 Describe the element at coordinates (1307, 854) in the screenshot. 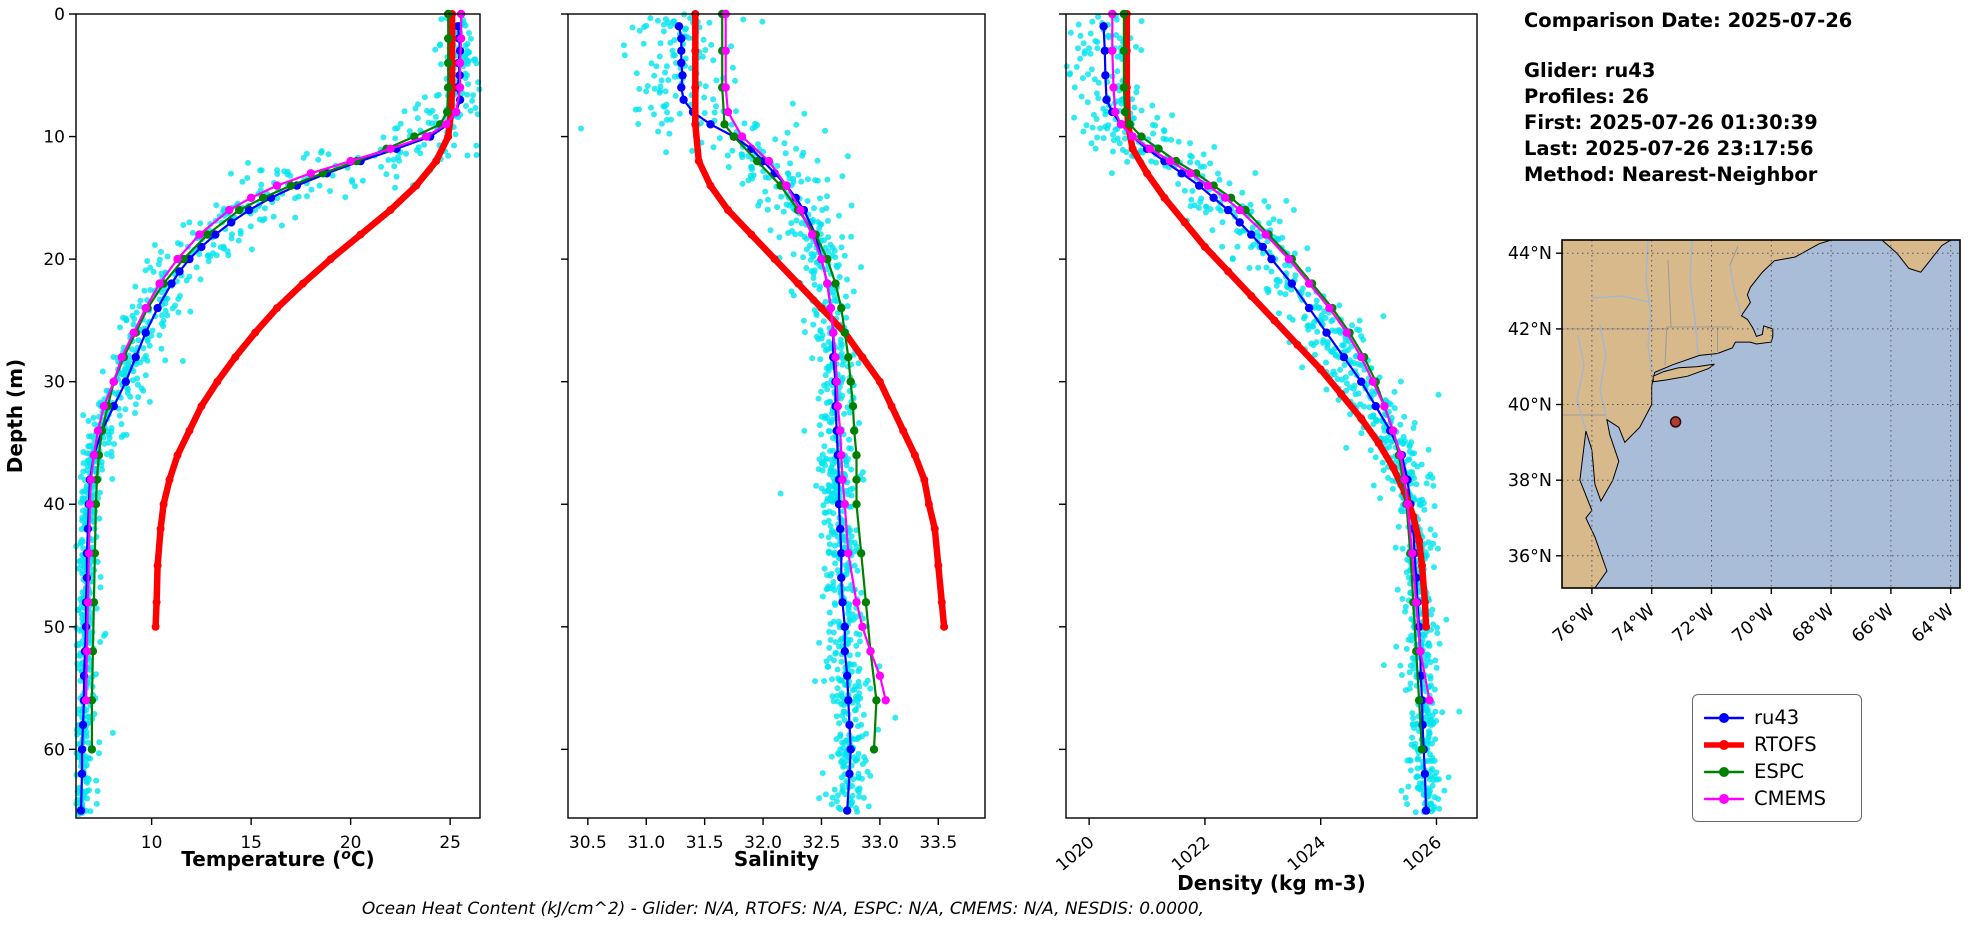

I see `x-tick-label: 1024` at that location.